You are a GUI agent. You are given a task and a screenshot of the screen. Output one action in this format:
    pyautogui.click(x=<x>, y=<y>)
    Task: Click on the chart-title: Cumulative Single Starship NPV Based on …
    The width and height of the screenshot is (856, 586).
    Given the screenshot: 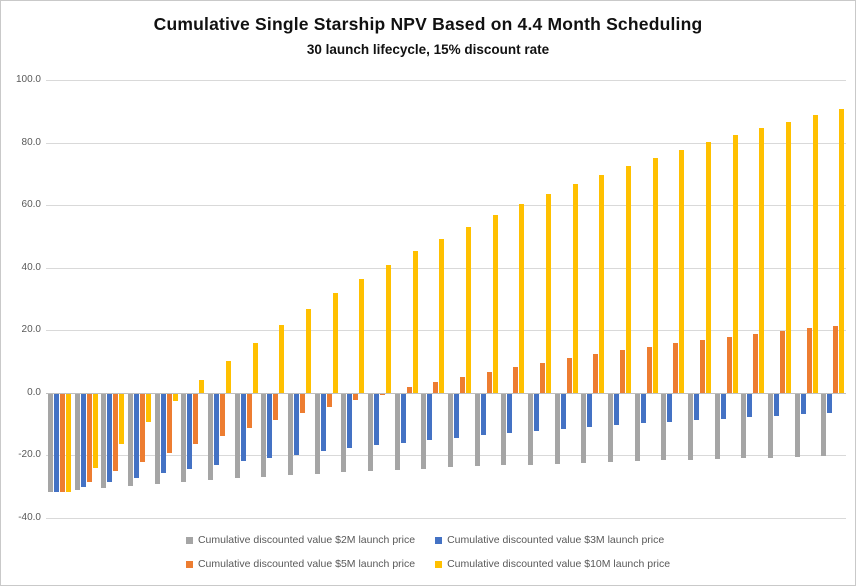 What is the action you would take?
    pyautogui.click(x=428, y=24)
    